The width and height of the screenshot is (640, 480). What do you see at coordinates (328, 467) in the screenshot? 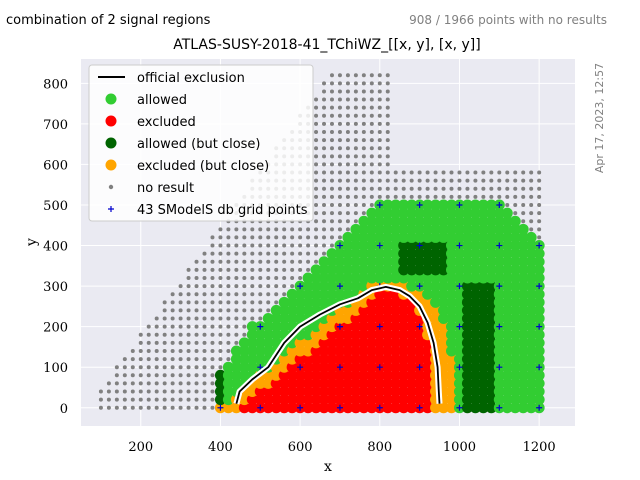
I see `x-axis-label: x` at bounding box center [328, 467].